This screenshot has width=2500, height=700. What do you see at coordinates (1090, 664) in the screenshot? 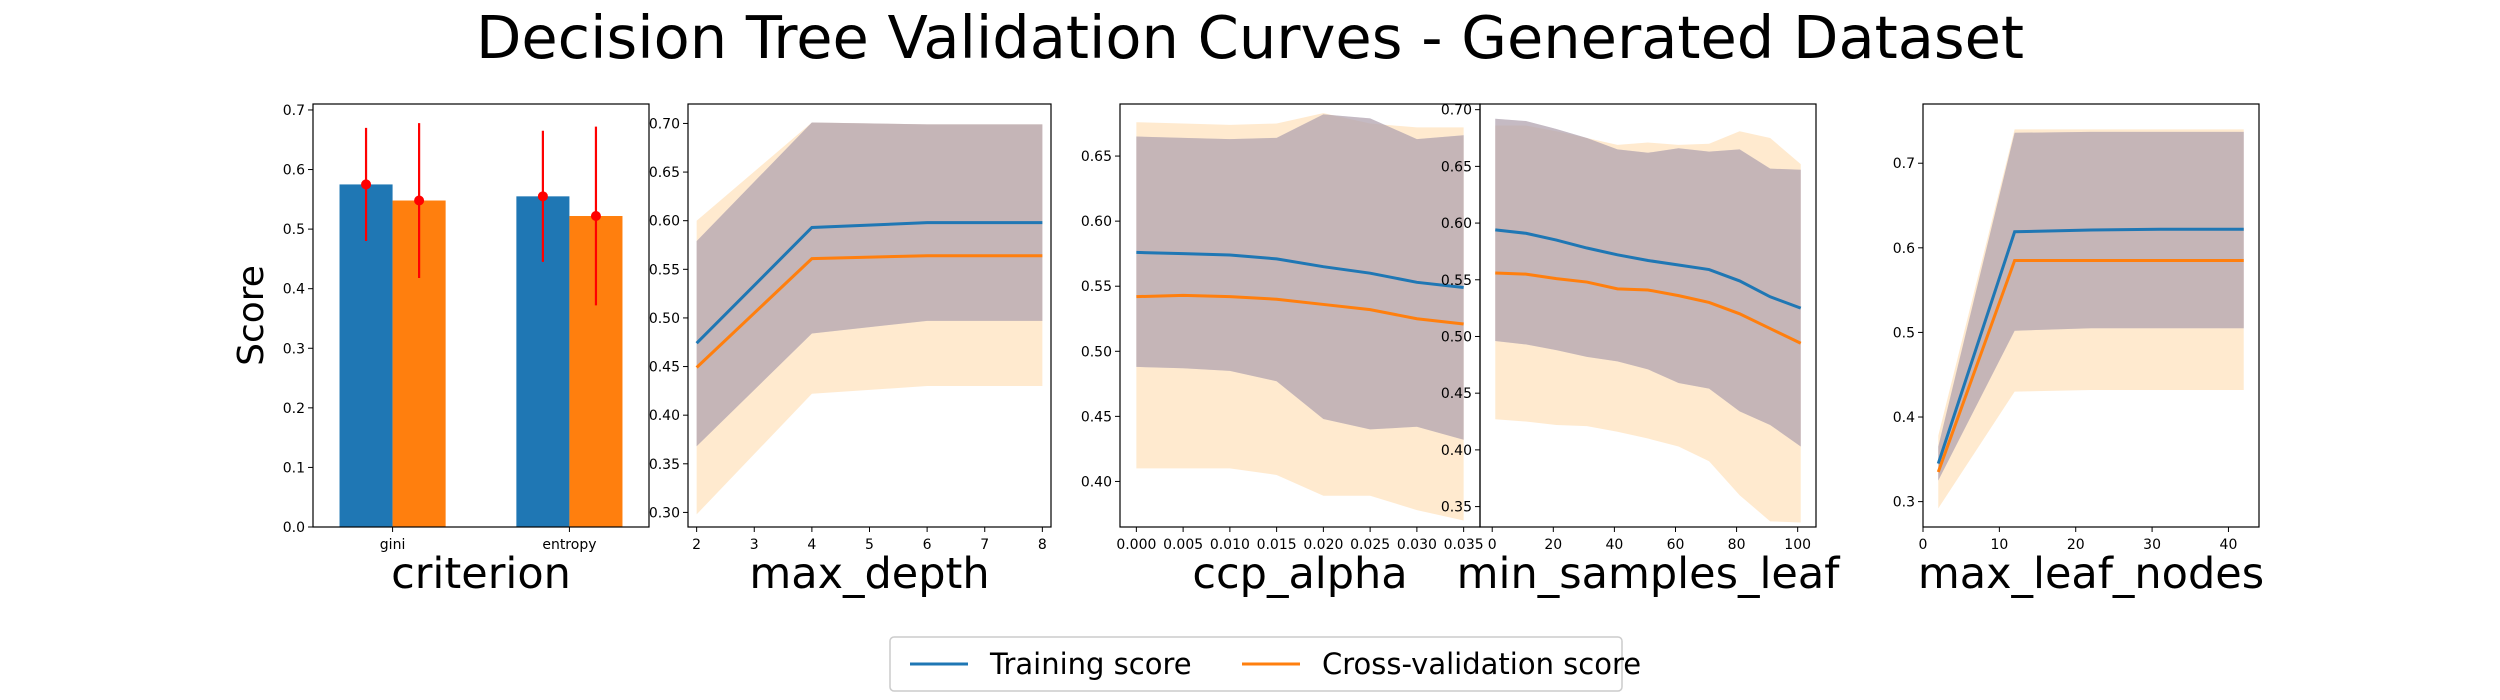
I see `legend-label: Training score` at bounding box center [1090, 664].